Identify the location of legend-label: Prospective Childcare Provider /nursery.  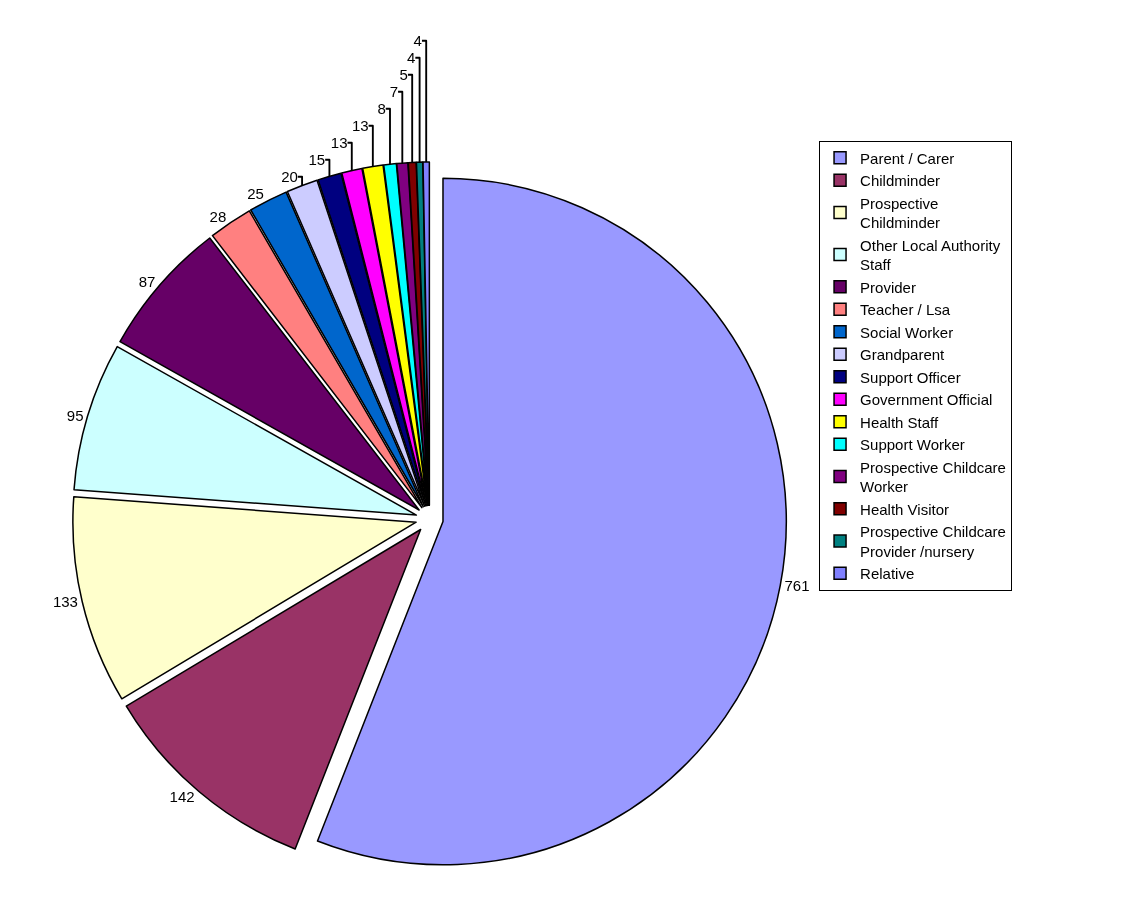
(933, 541).